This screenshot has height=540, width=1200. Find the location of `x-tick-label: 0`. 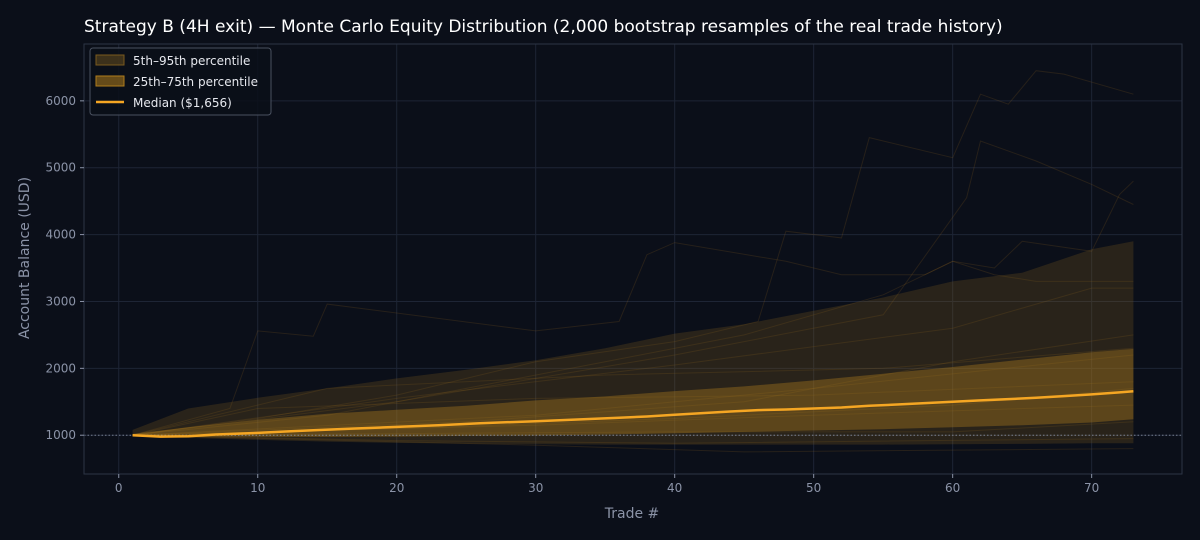

x-tick-label: 0 is located at coordinates (119, 488).